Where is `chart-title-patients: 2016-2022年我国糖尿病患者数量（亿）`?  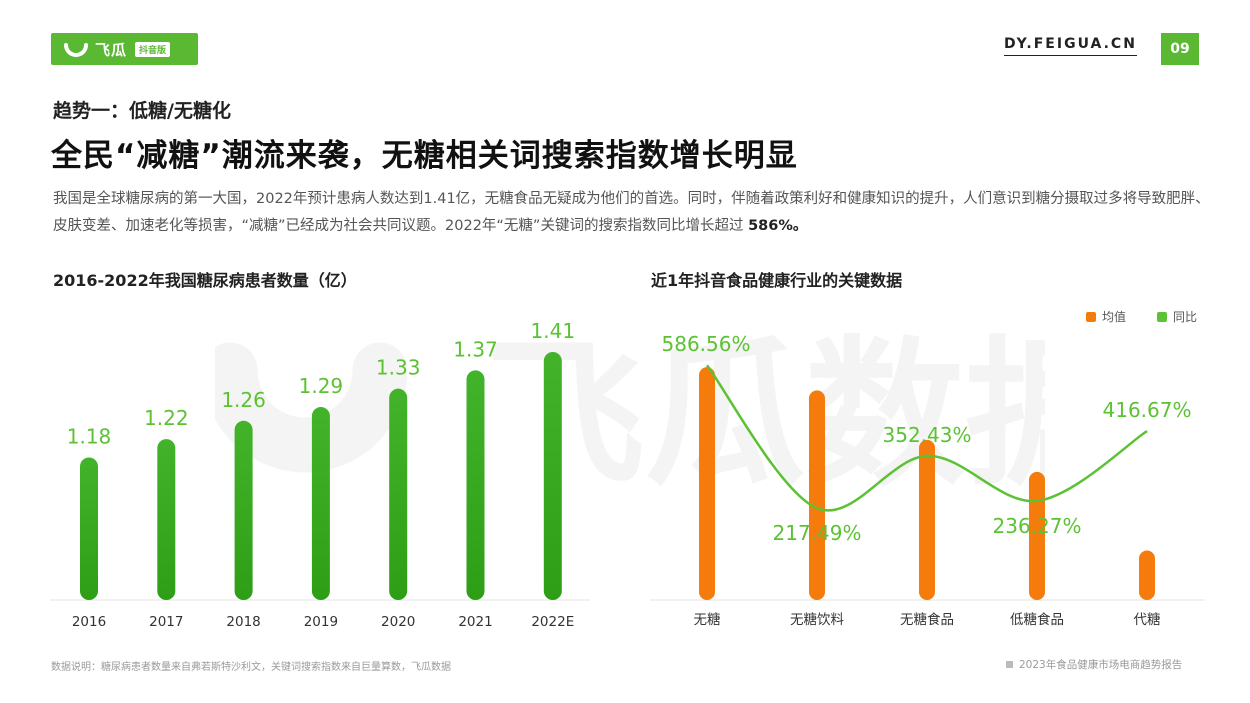
chart-title-patients: 2016-2022年我国糖尿病患者数量（亿） is located at coordinates (205, 280).